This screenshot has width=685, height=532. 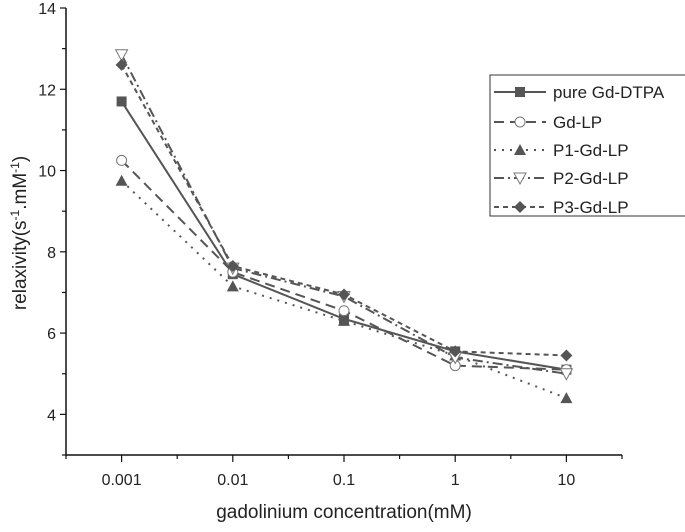 I want to click on legend-label: P3-Gd-LP, so click(x=591, y=207).